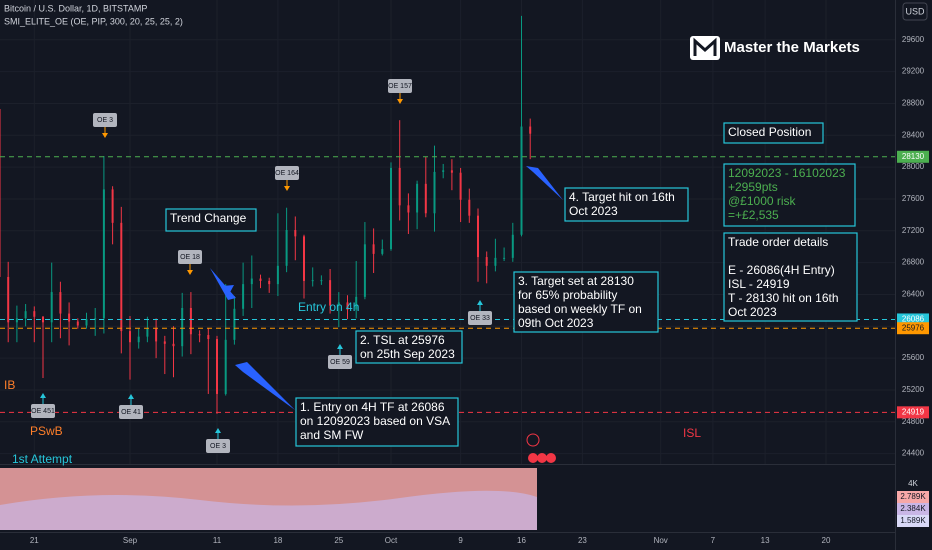 This screenshot has height=550, width=932. I want to click on annotation-text: E - 26086(4H Entry), so click(781, 270).